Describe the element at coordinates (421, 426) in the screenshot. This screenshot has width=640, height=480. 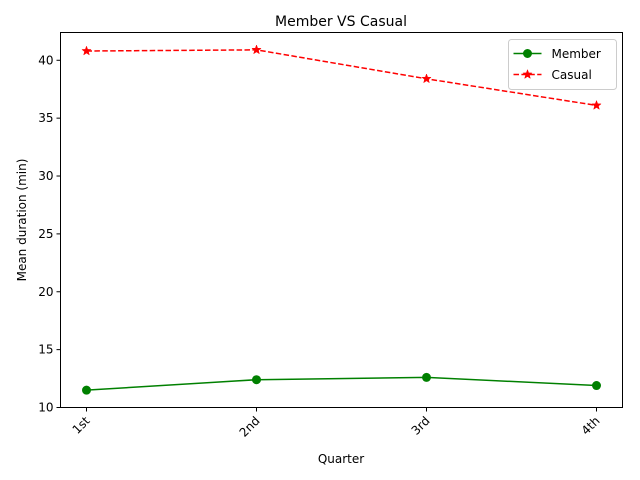
I see `x-tick-label: 3rd` at that location.